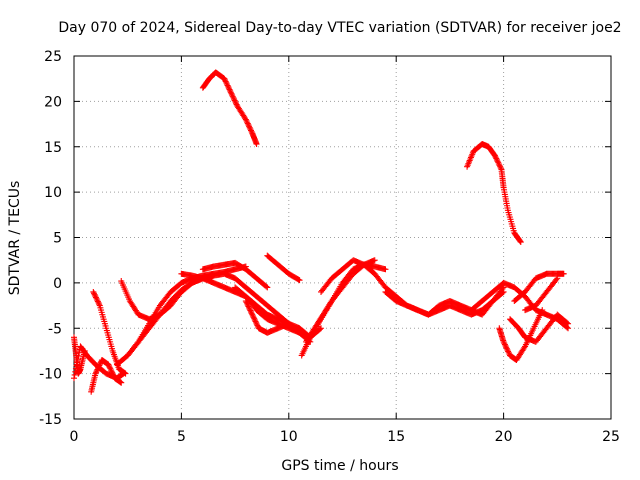 This screenshot has height=480, width=640. I want to click on series-track-i, so click(235, 275).